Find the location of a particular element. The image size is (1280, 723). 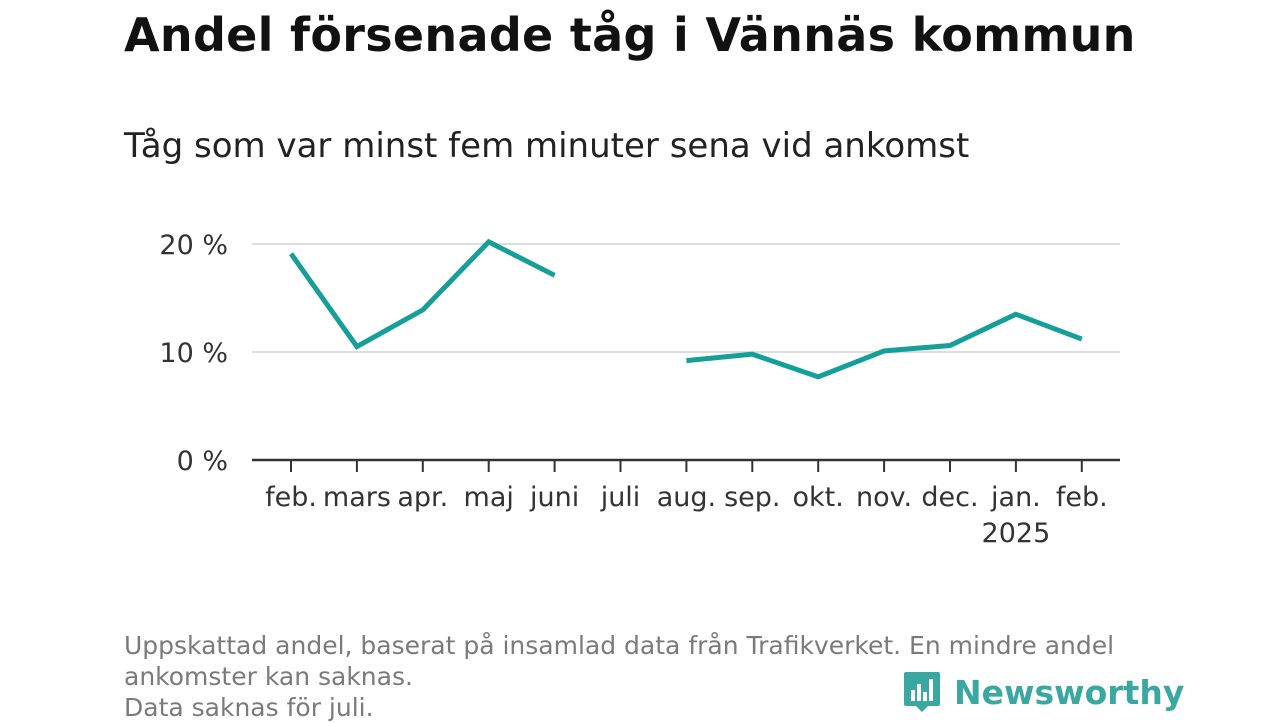

x-tick-label: sep. is located at coordinates (752, 497).